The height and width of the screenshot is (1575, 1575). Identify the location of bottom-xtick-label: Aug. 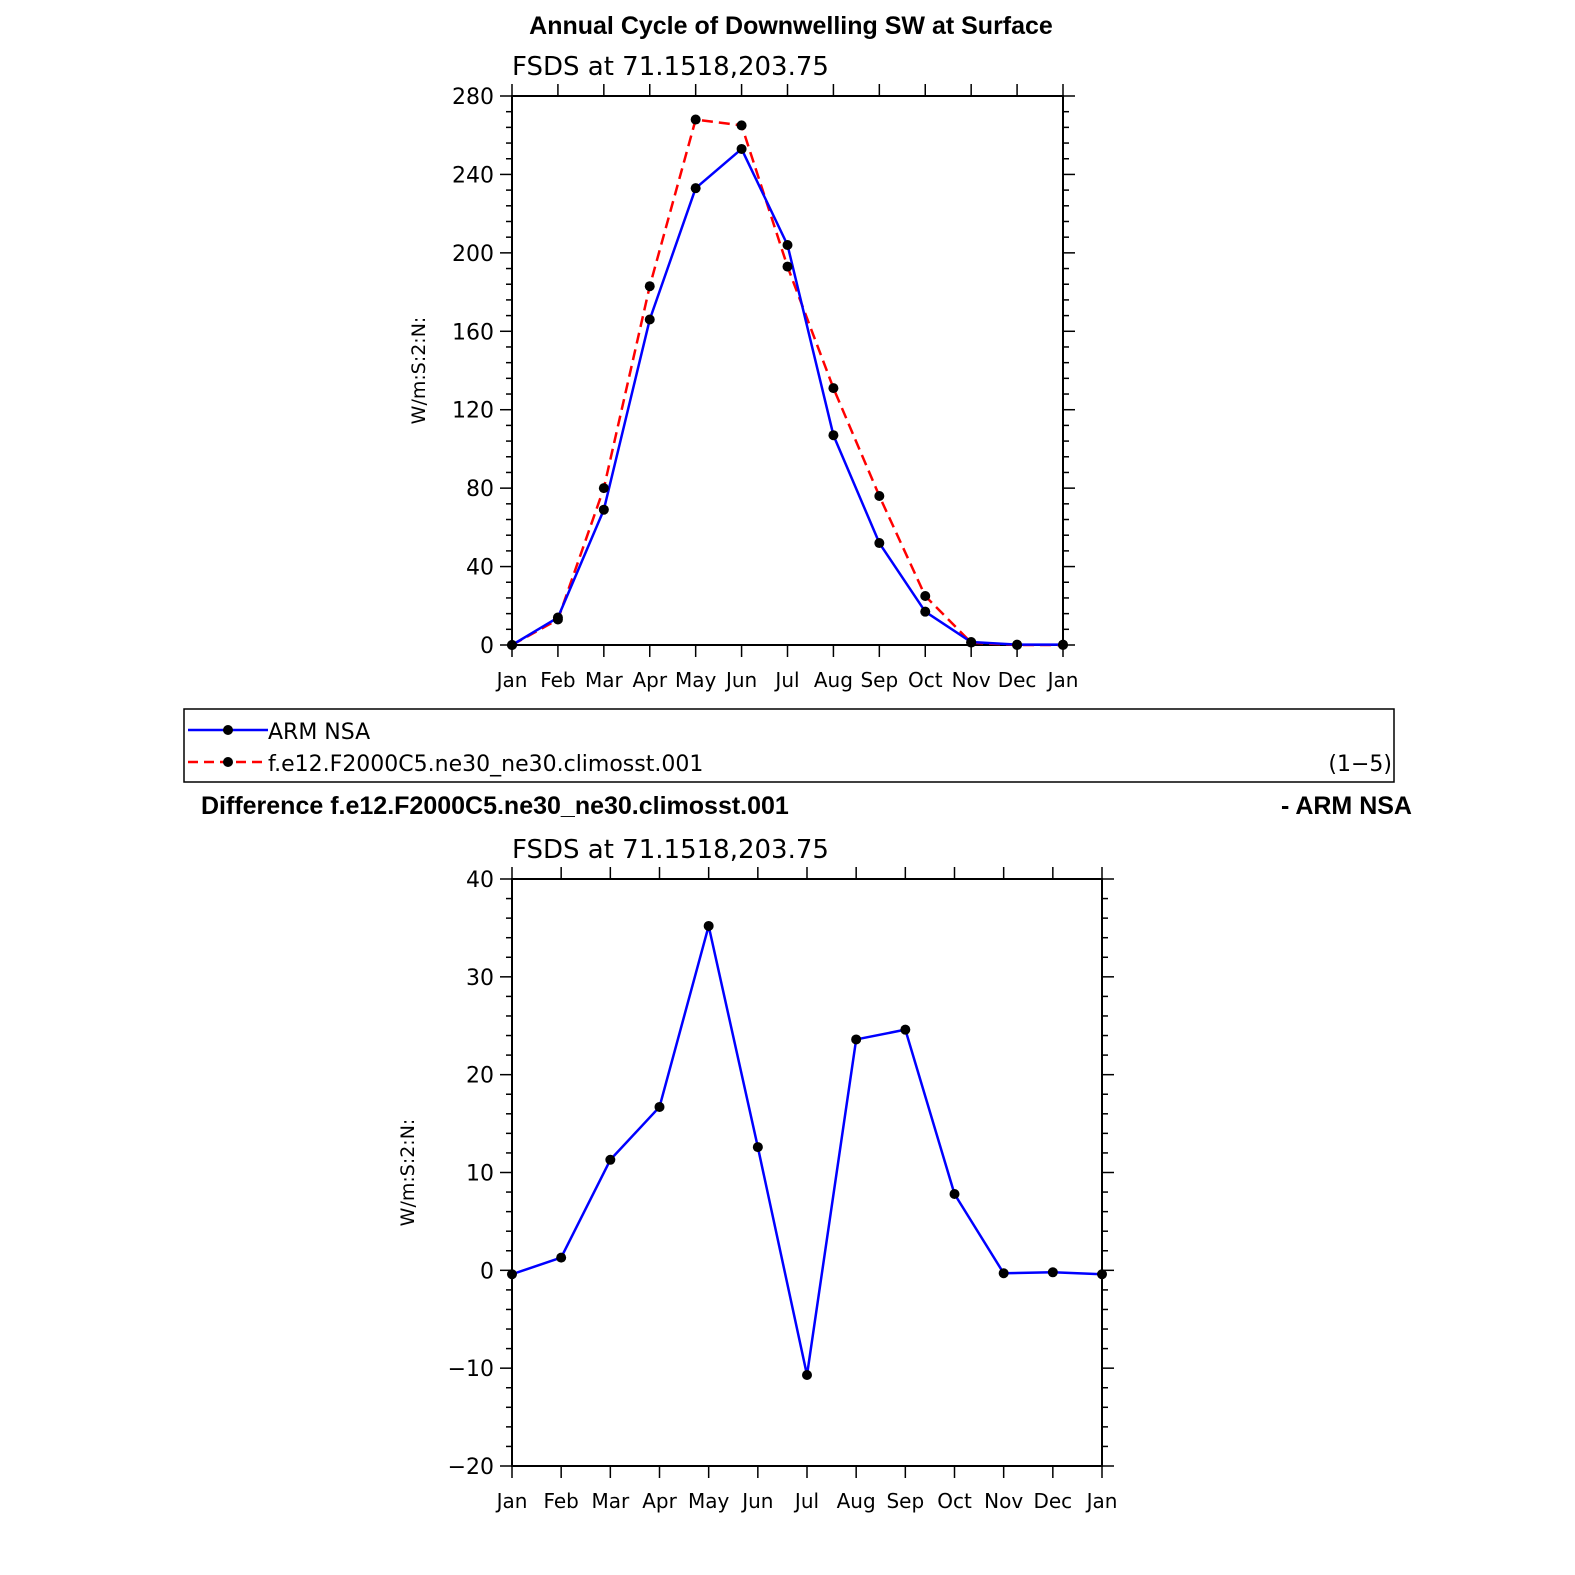
(856, 1501).